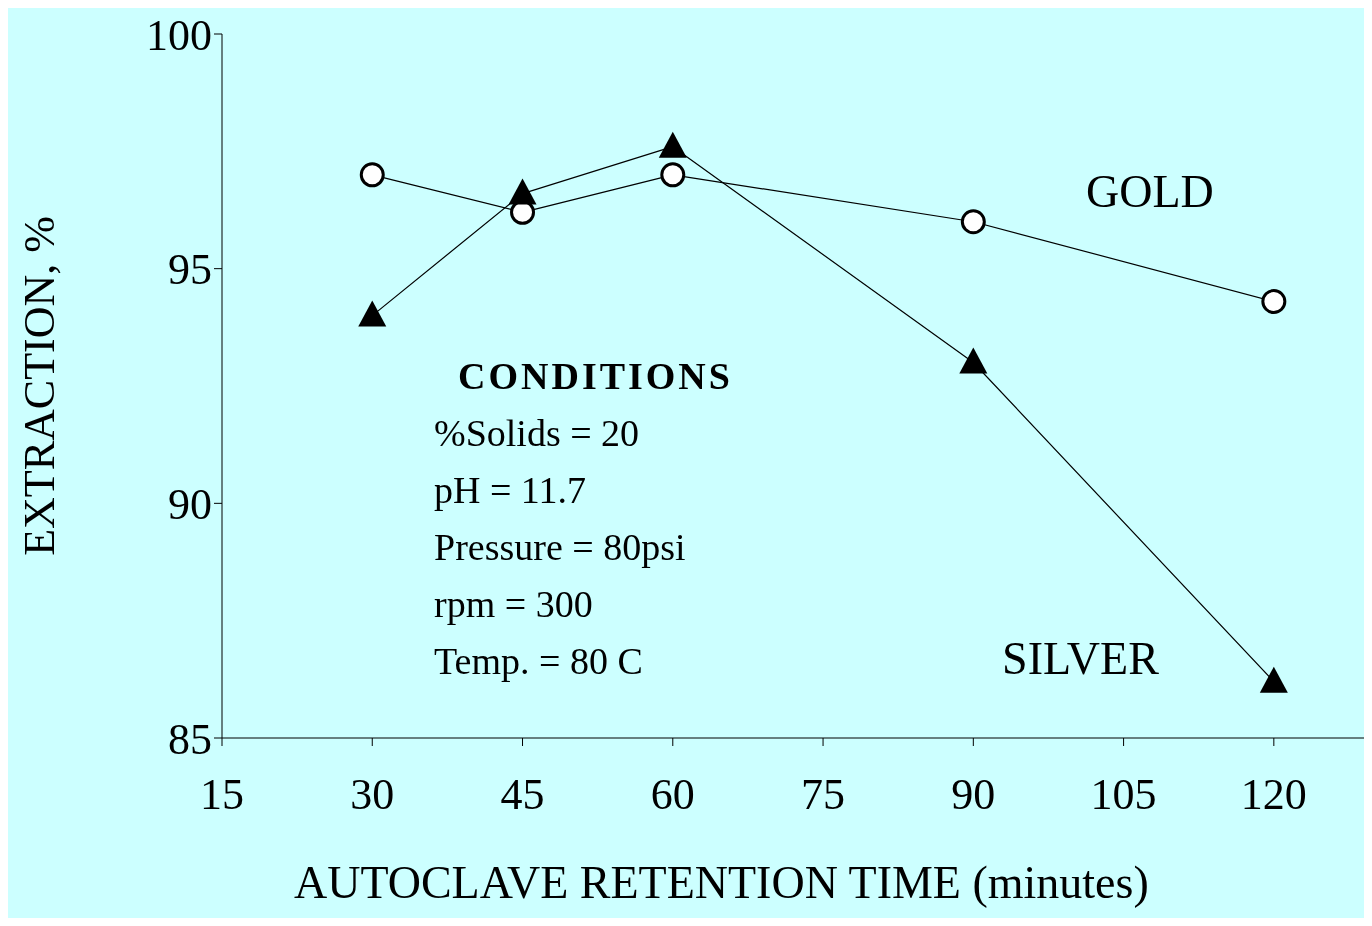 The width and height of the screenshot is (1372, 926). Describe the element at coordinates (595, 376) in the screenshot. I see `annotation: CONDITIONS` at that location.